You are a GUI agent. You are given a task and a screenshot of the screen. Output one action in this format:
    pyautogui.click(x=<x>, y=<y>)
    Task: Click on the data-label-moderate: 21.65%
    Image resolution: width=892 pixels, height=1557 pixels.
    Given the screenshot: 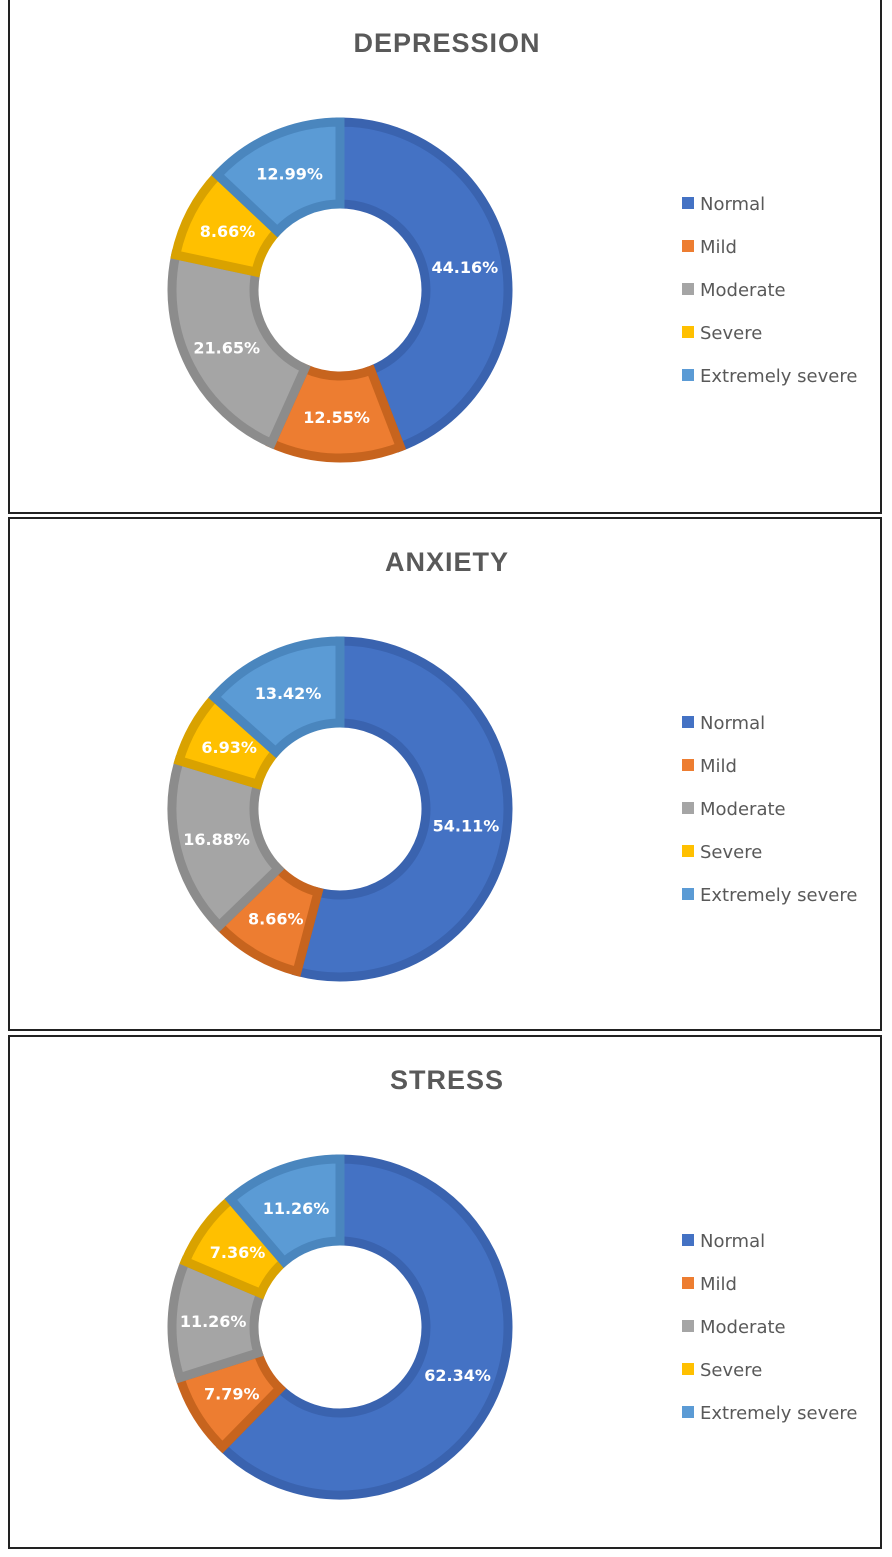 What is the action you would take?
    pyautogui.click(x=226, y=347)
    